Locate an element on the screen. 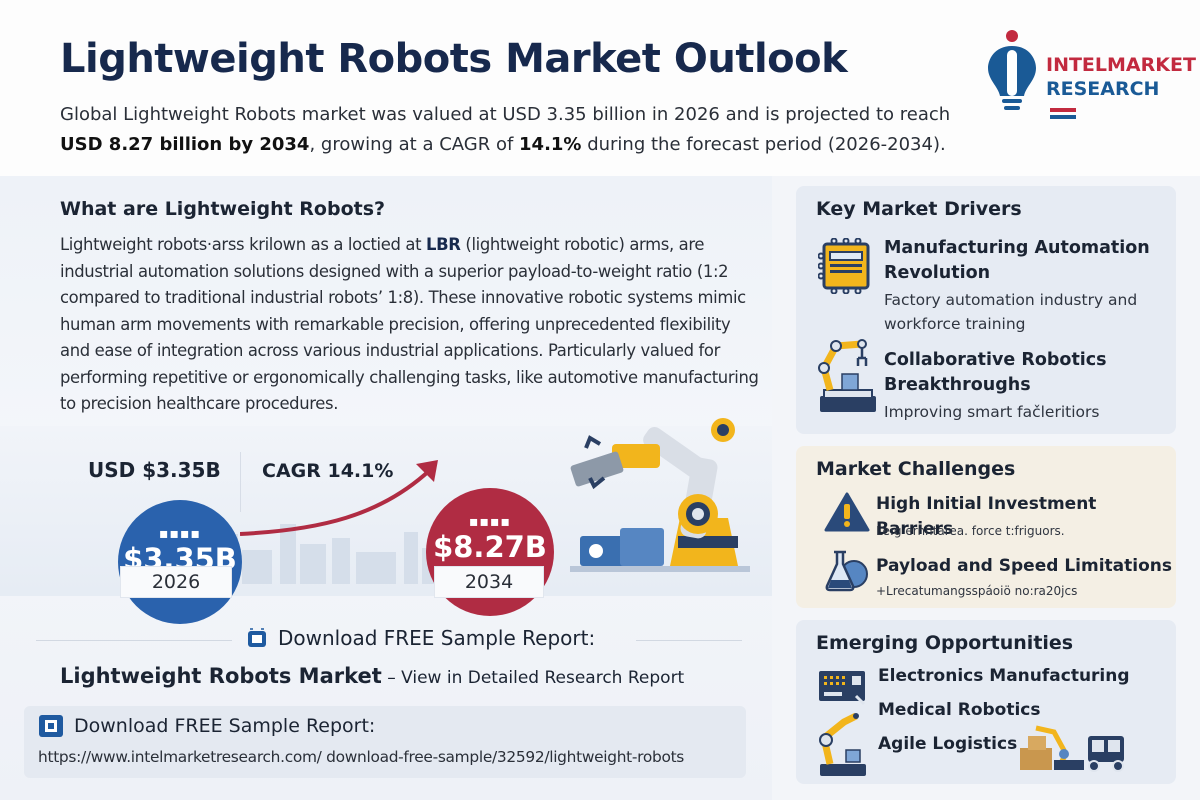  opportunity-item: Agile Logistics is located at coordinates (948, 744).